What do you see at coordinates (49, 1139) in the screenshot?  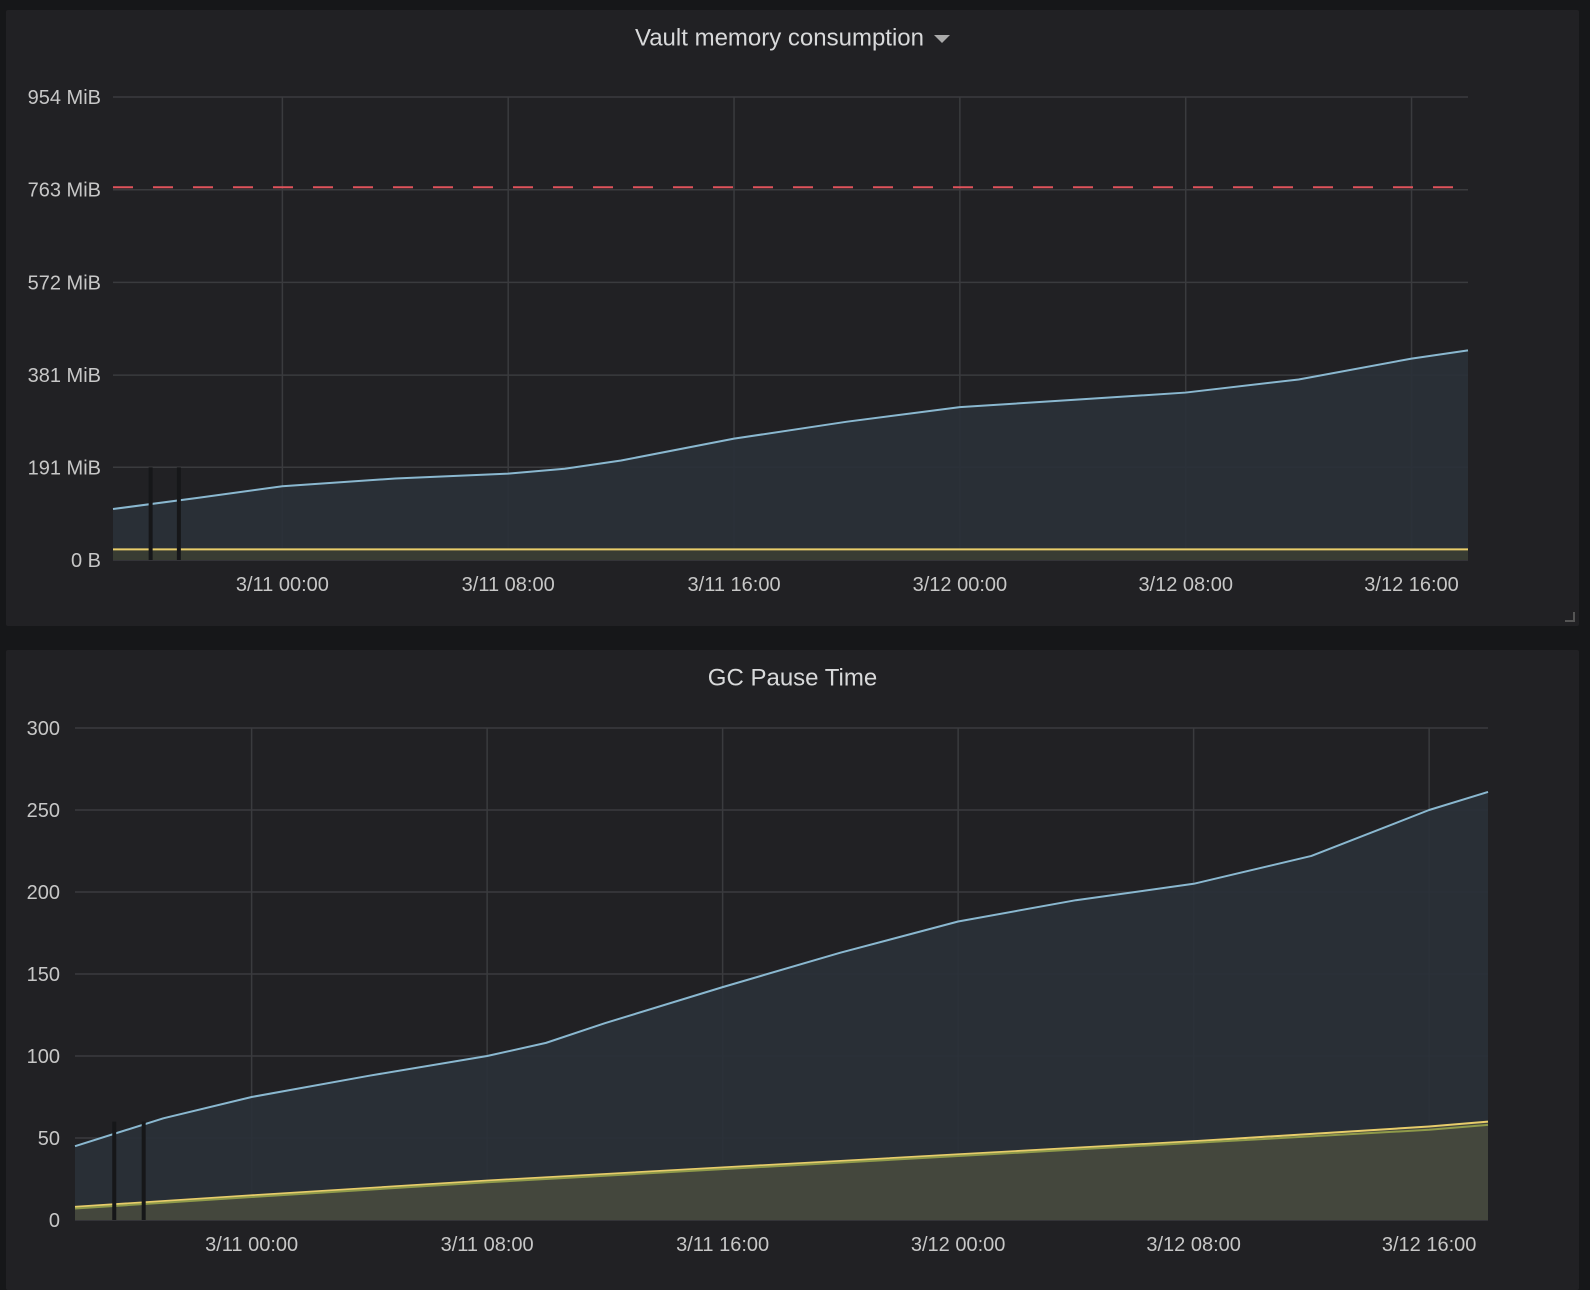 I see `y-tick-label: 50` at bounding box center [49, 1139].